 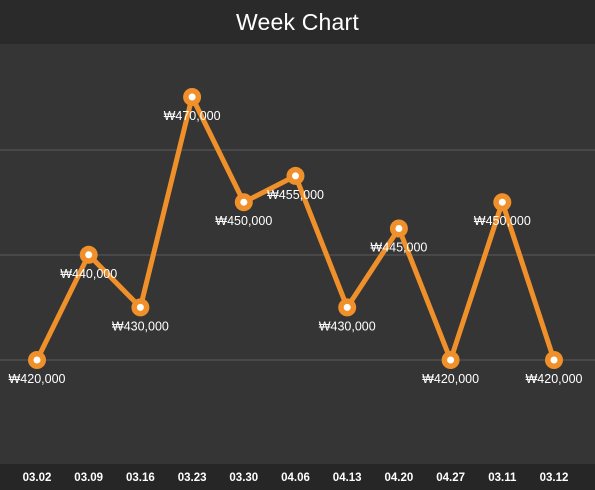 What do you see at coordinates (554, 478) in the screenshot?
I see `x-tick-label-11: 03.12` at bounding box center [554, 478].